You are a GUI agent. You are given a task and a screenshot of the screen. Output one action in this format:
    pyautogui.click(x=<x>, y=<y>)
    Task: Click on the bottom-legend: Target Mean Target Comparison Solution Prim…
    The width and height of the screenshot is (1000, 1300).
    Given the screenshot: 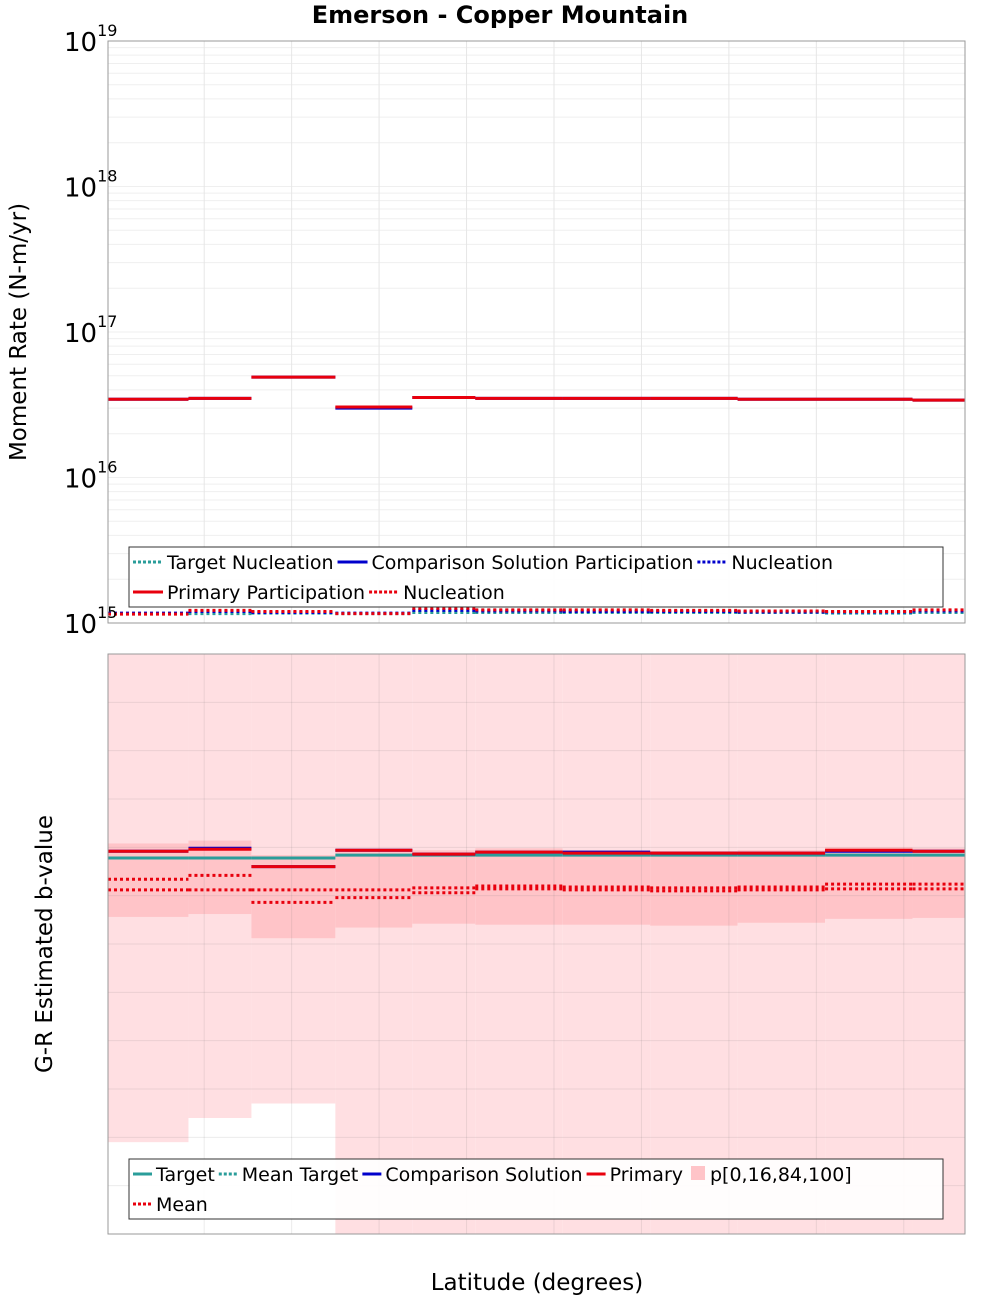 What is the action you would take?
    pyautogui.click(x=536, y=1189)
    